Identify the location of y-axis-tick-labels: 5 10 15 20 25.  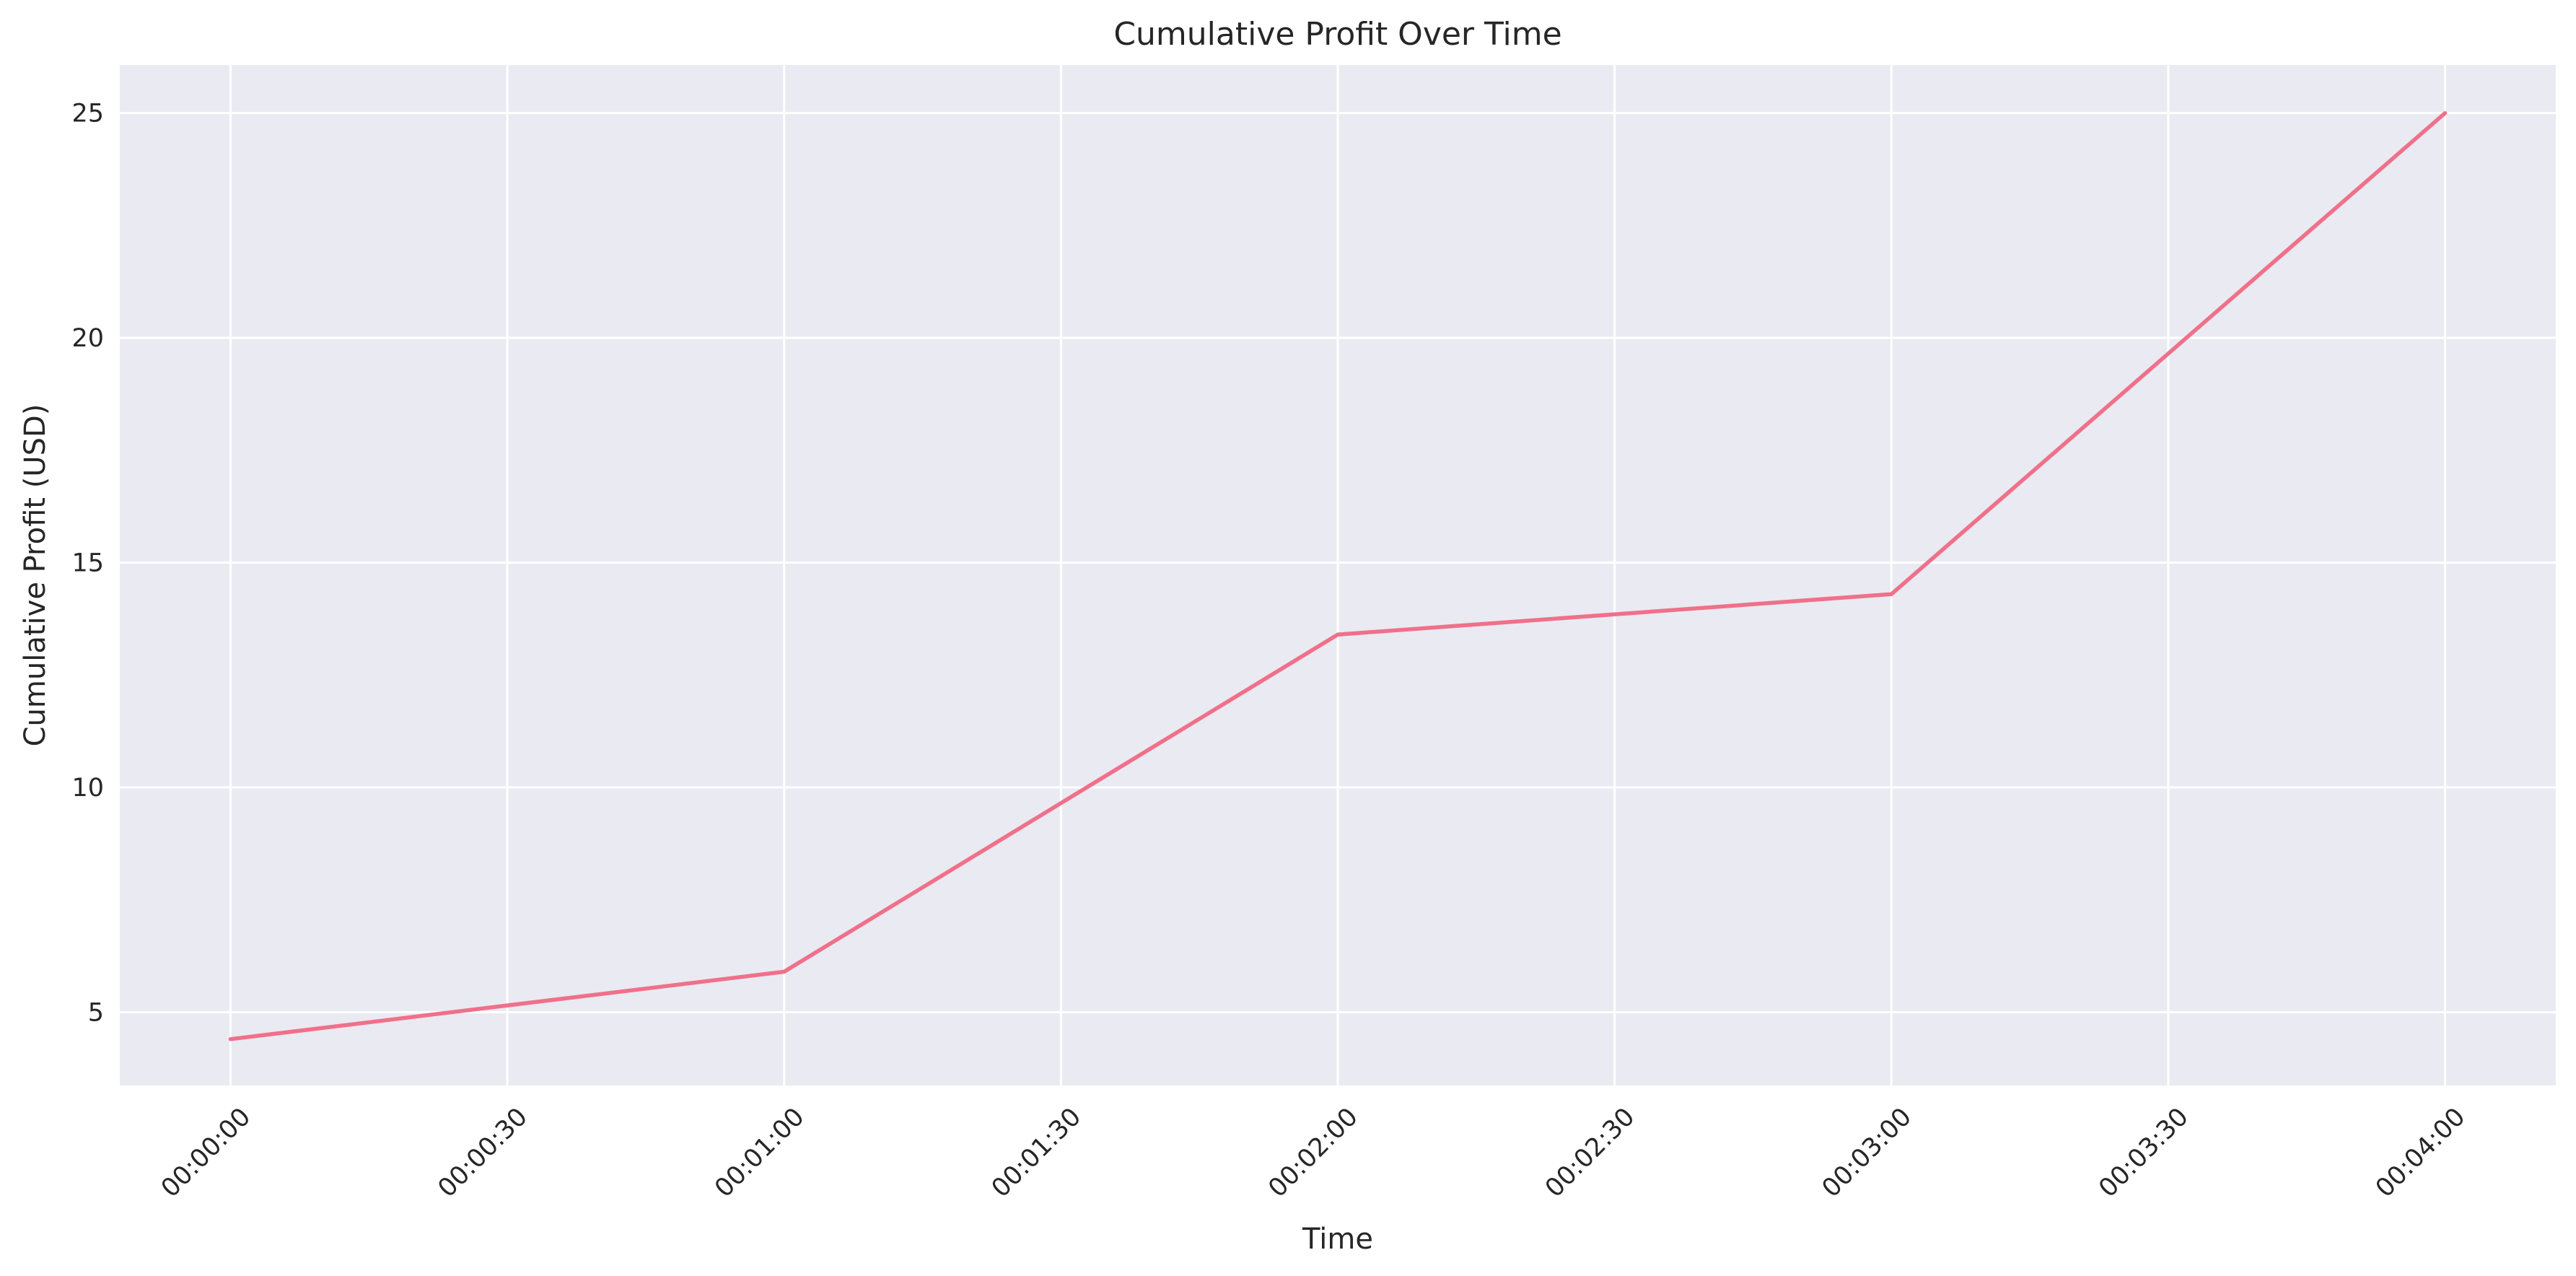
(87, 564).